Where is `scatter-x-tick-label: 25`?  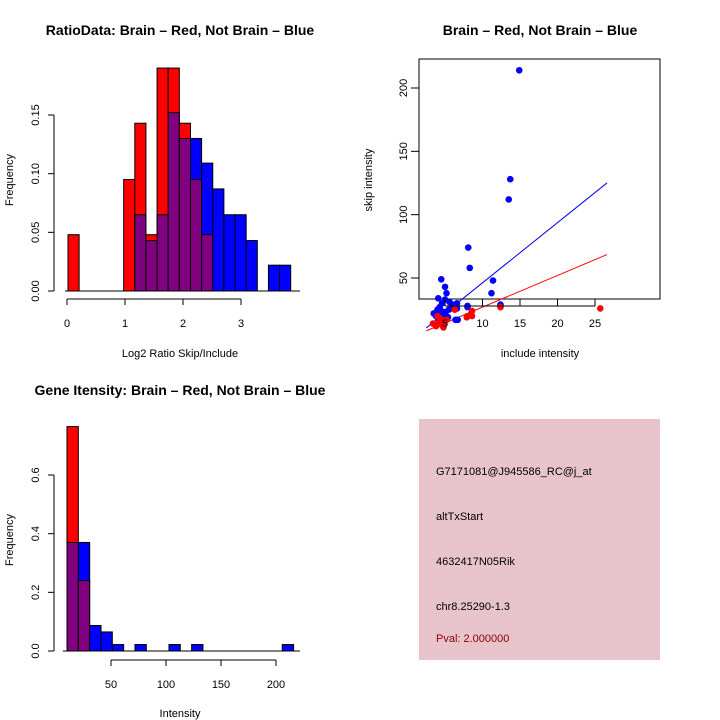
scatter-x-tick-label: 25 is located at coordinates (595, 324).